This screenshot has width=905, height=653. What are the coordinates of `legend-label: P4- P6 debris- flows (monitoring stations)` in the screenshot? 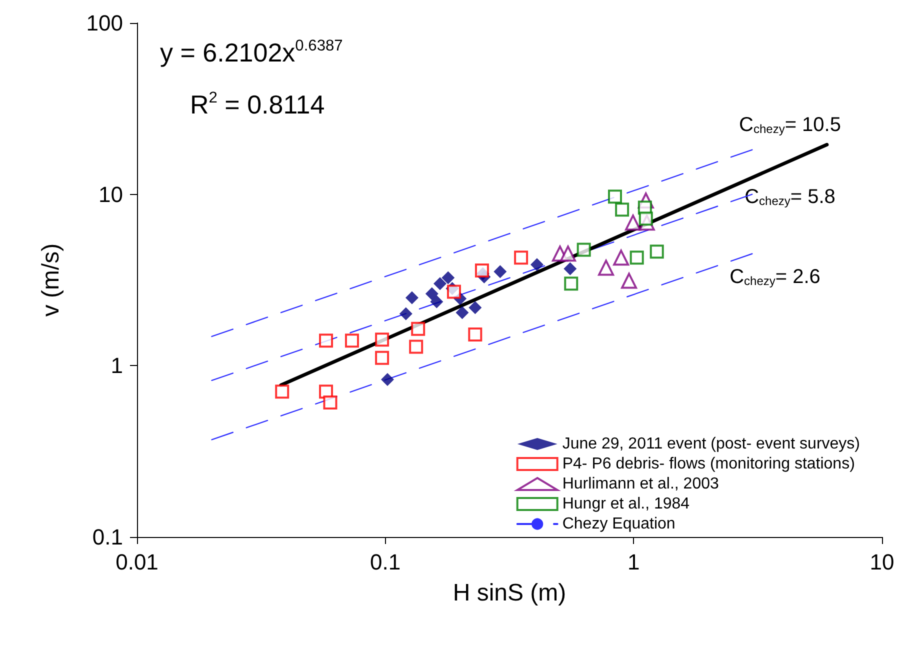 It's located at (708, 464).